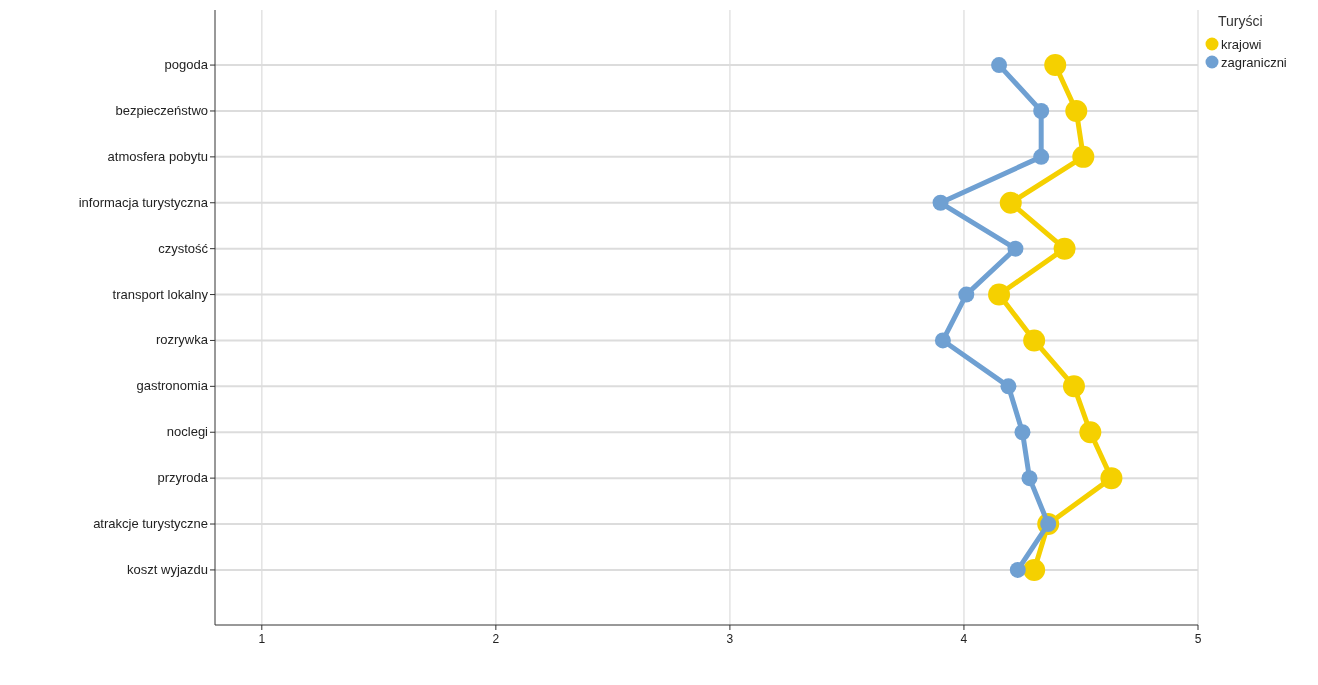 This screenshot has width=1318, height=685. Describe the element at coordinates (167, 569) in the screenshot. I see `y-tick-label: koszt wyjazdu` at that location.